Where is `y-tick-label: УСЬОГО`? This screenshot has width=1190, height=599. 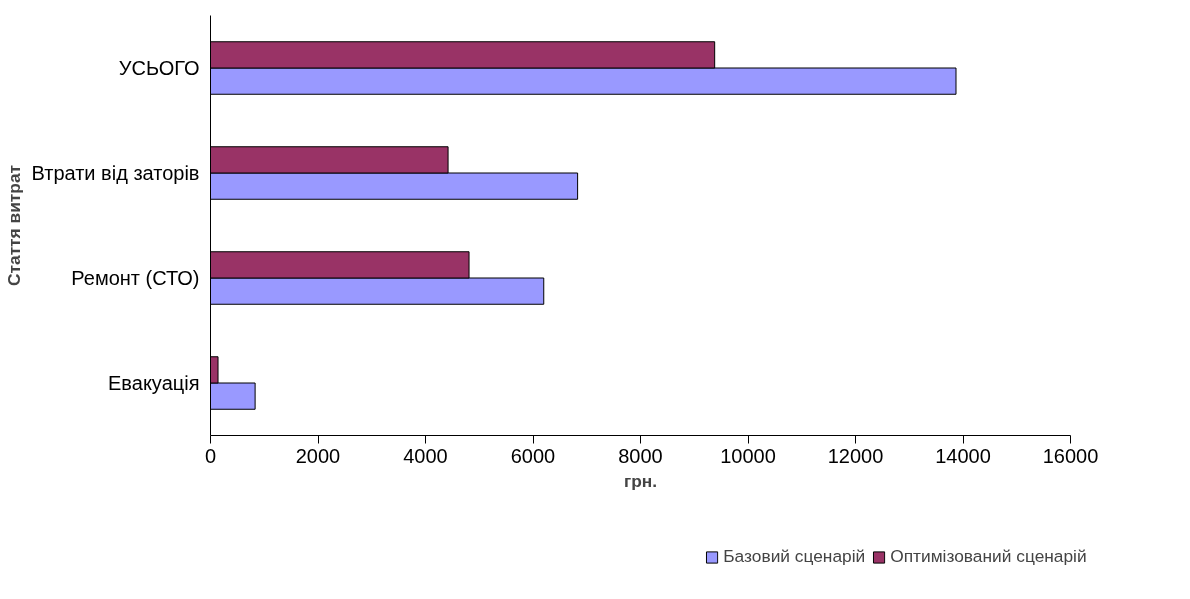
y-tick-label: УСЬОГО is located at coordinates (159, 68).